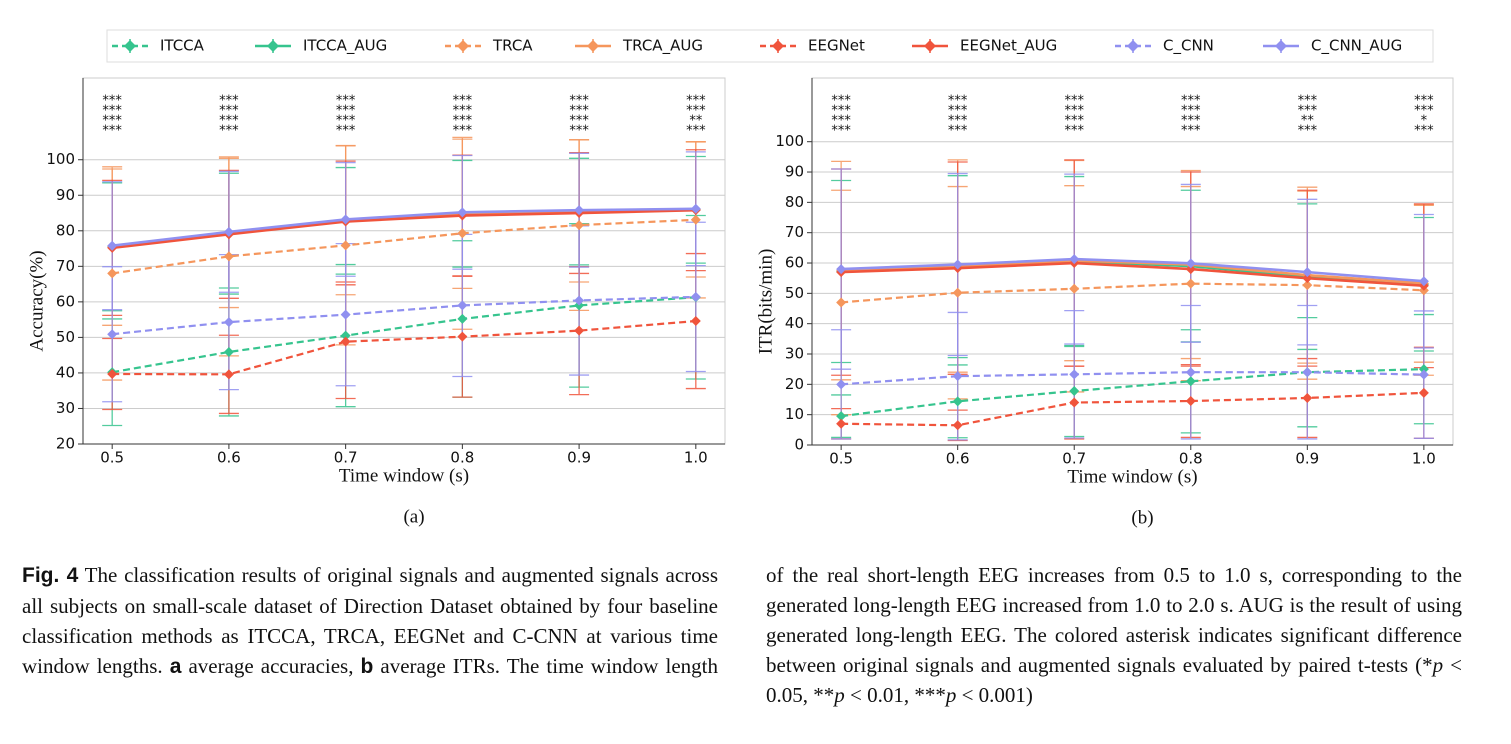 This screenshot has height=744, width=1511. What do you see at coordinates (1114, 680) in the screenshot?
I see `caption-run: < 0.05, **` at bounding box center [1114, 680].